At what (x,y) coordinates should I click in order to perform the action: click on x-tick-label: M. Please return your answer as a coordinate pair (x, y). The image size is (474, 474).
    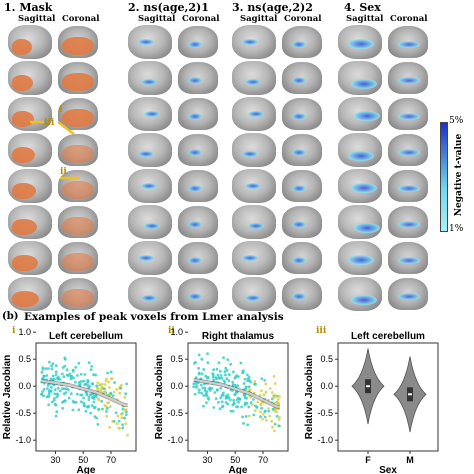
    Looking at the image, I should click on (410, 460).